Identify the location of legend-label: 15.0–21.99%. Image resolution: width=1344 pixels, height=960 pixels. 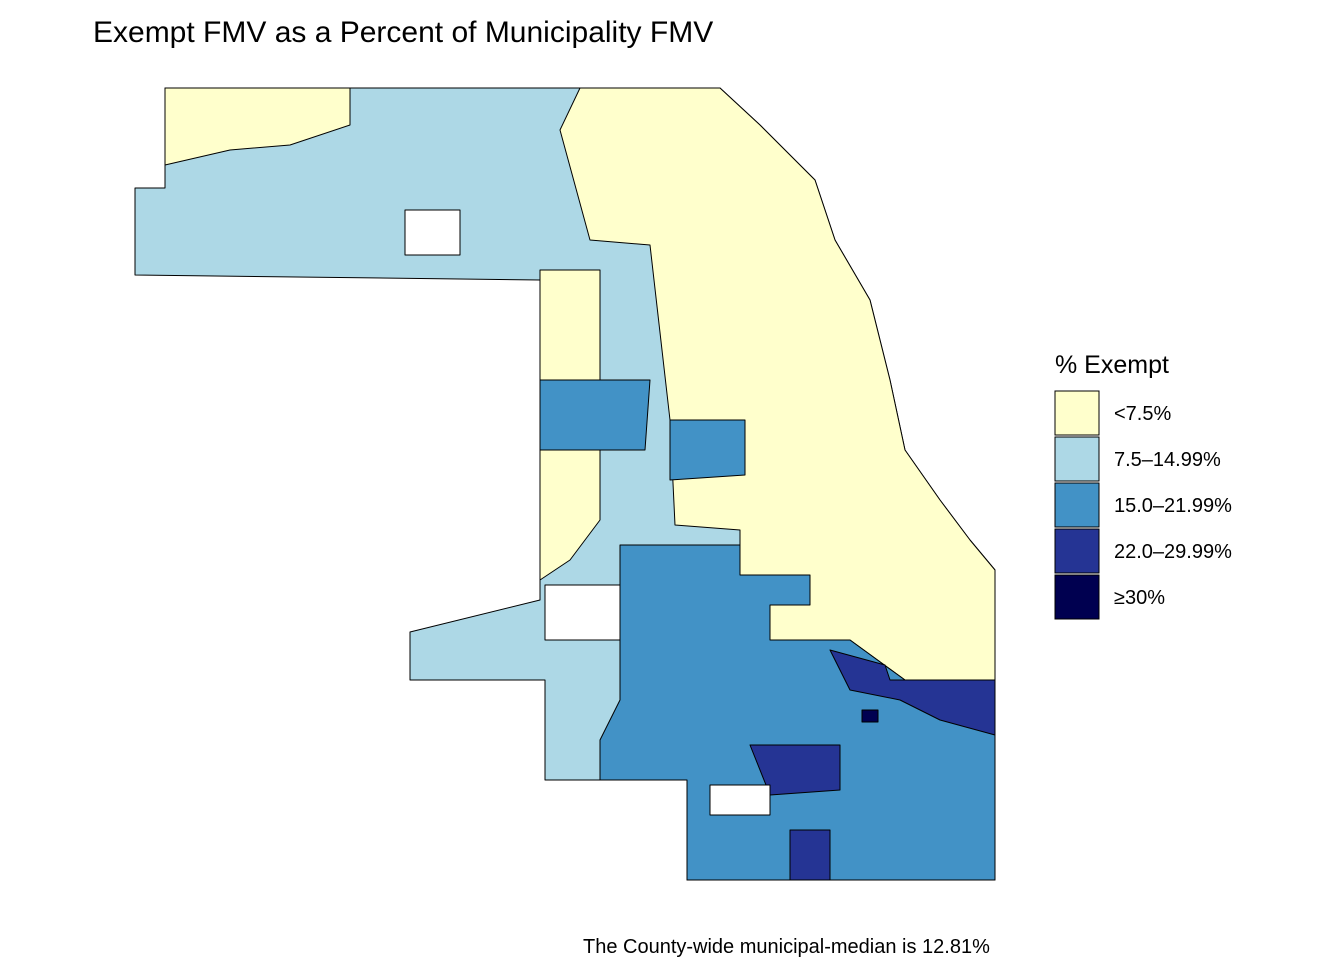
(1173, 506).